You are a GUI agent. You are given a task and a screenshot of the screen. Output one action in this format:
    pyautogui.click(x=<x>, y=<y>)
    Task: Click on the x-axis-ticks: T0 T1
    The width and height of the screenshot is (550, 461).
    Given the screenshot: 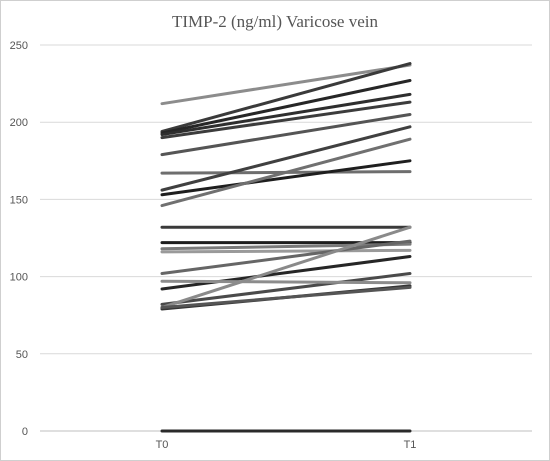 What is the action you would take?
    pyautogui.click(x=286, y=445)
    